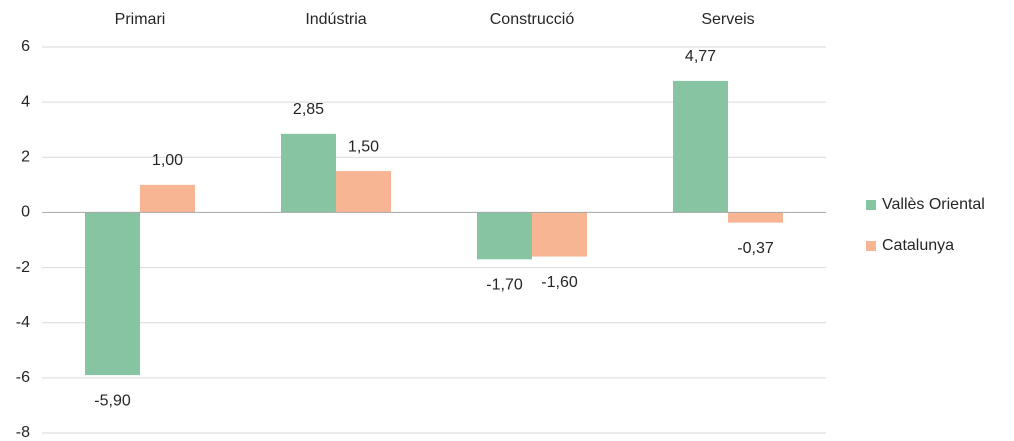 This screenshot has height=441, width=1014. I want to click on y-tick-label: 6, so click(25, 46).